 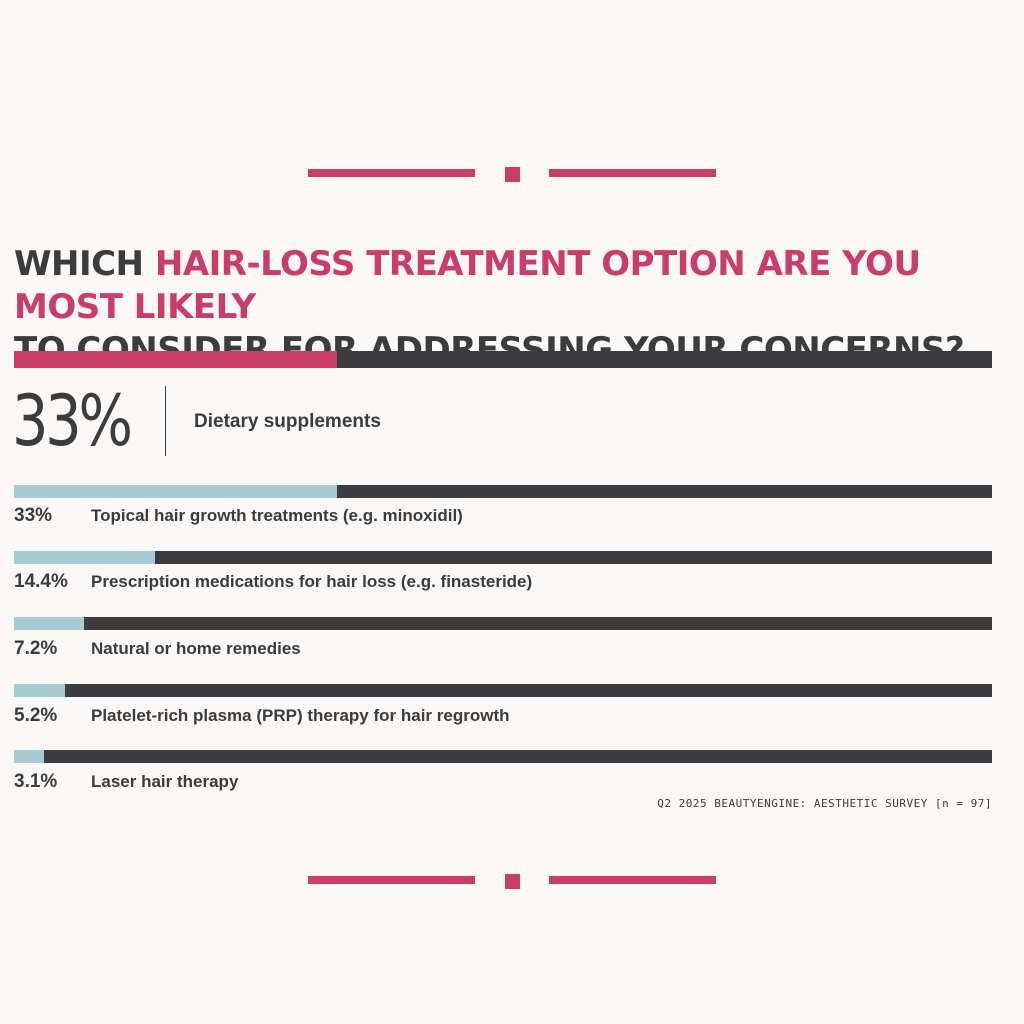 What do you see at coordinates (503, 359) in the screenshot?
I see `headline-bar-track` at bounding box center [503, 359].